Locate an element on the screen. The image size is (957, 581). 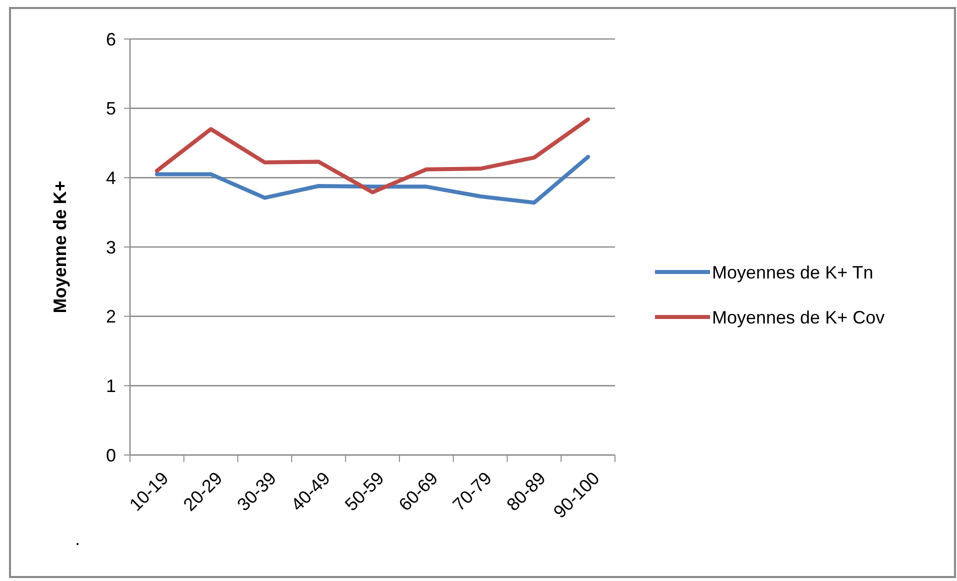
y-axis-title: Moyenne de K+ is located at coordinates (60, 247).